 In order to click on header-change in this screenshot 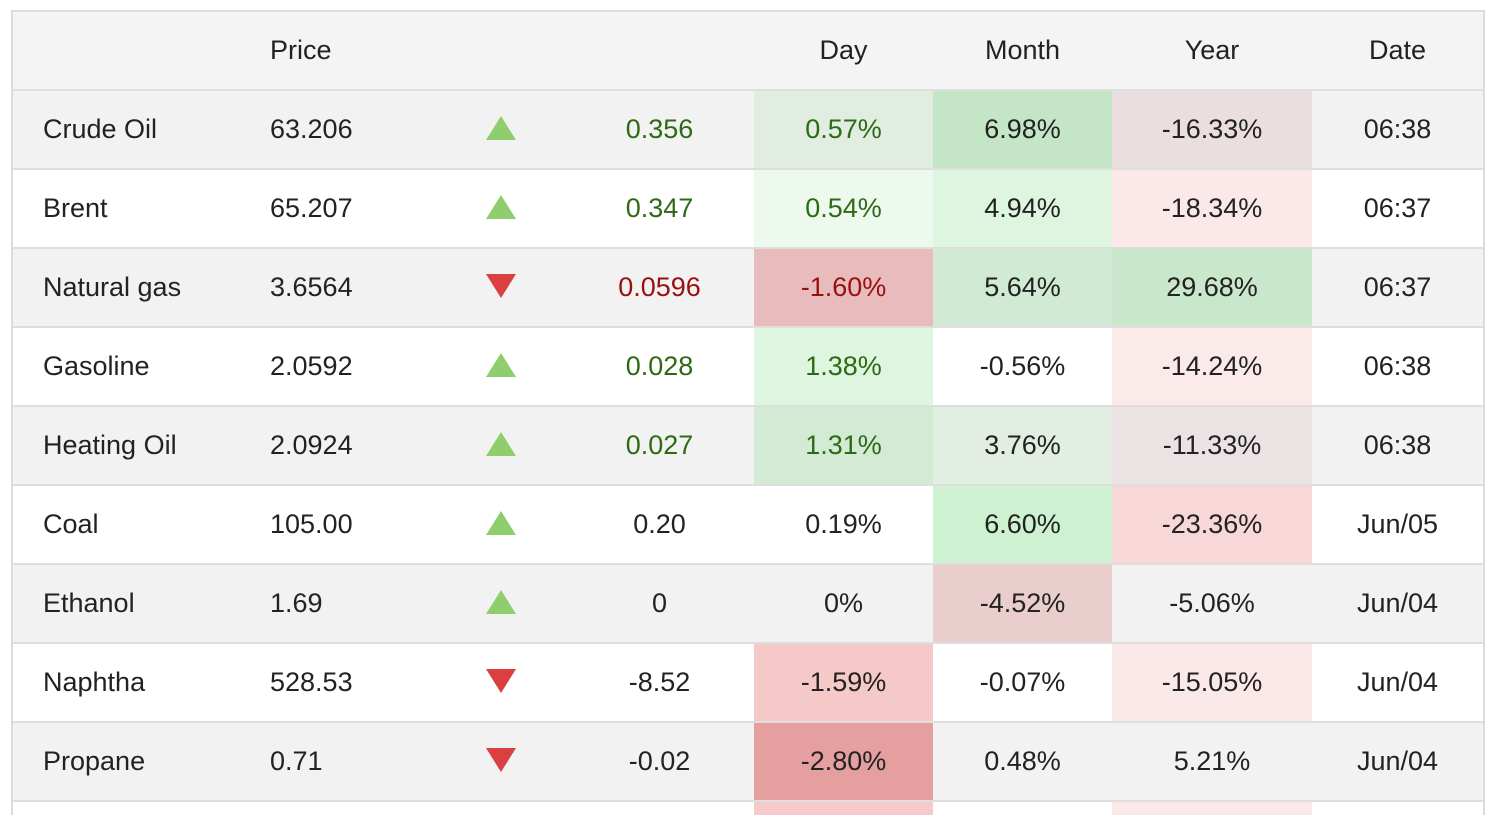, I will do `click(659, 51)`.